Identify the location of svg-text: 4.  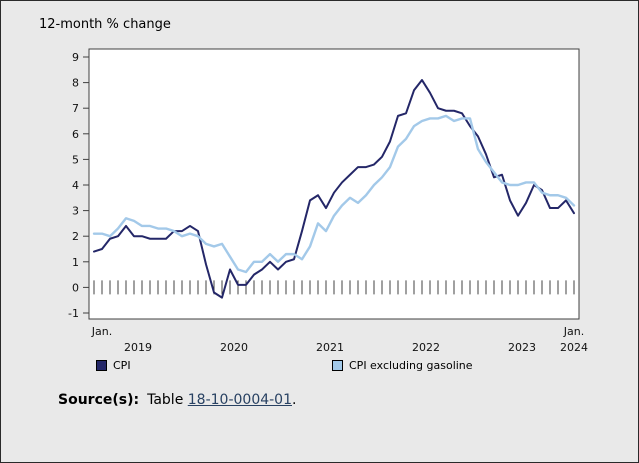
(75, 185).